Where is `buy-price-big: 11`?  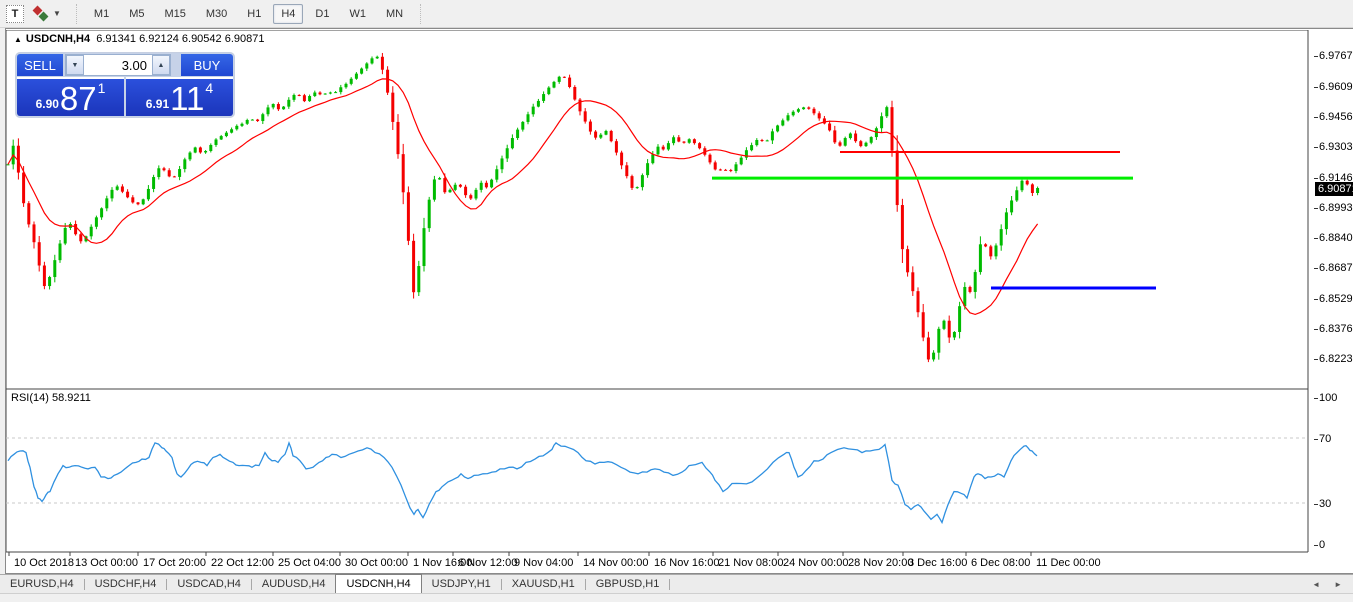 buy-price-big: 11 is located at coordinates (187, 98).